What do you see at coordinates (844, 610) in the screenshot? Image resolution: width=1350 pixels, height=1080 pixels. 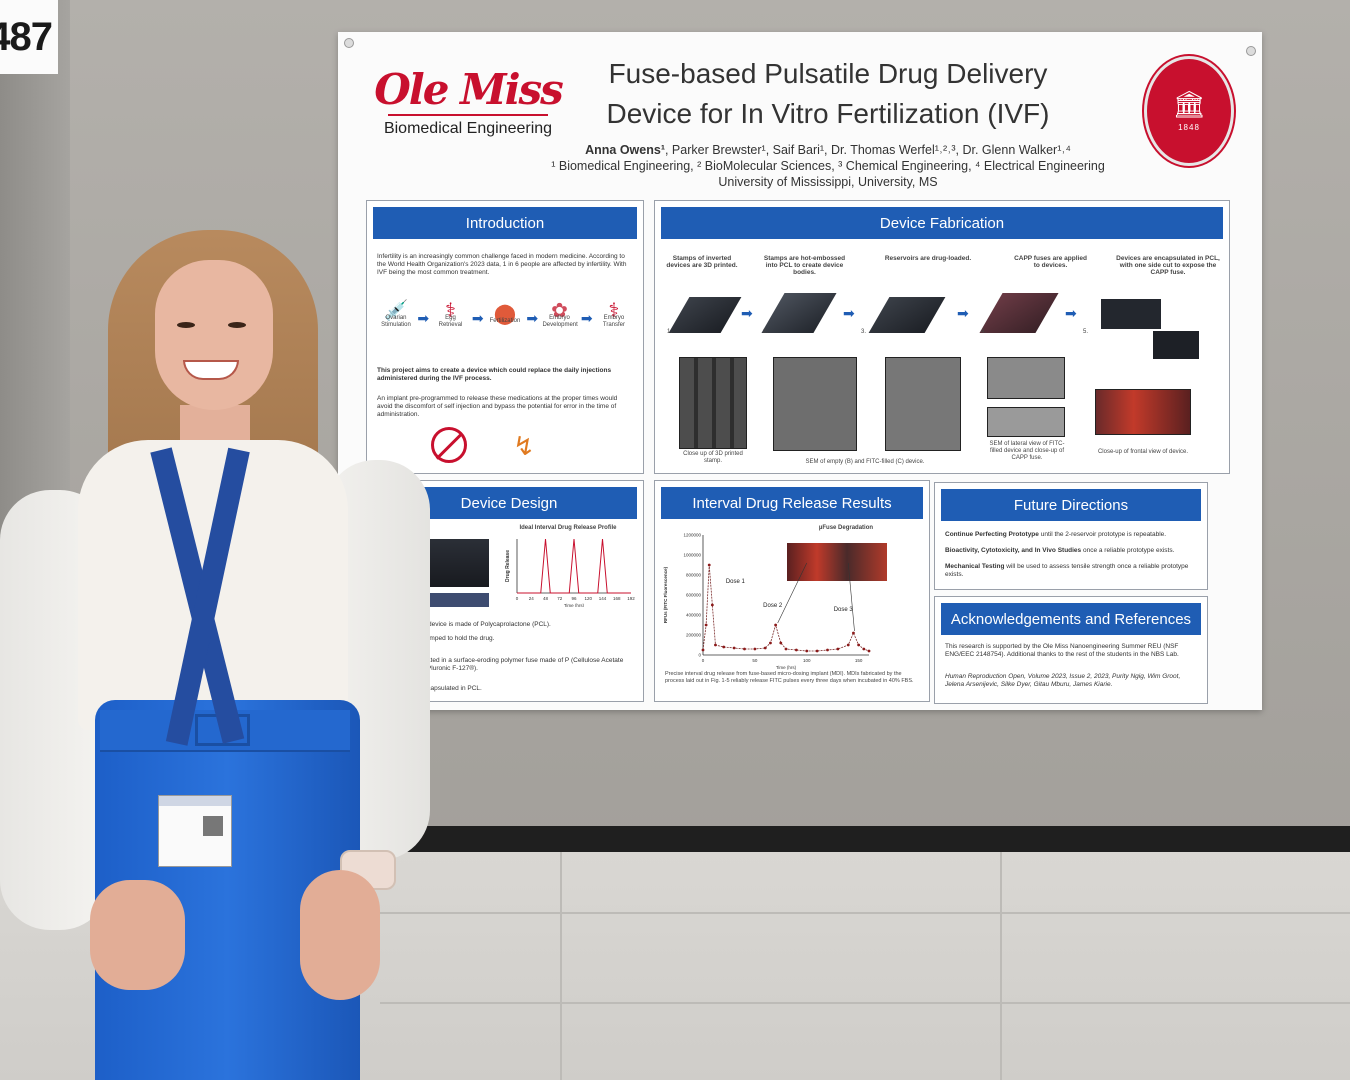 I see `dose-3-label: Dose 3` at bounding box center [844, 610].